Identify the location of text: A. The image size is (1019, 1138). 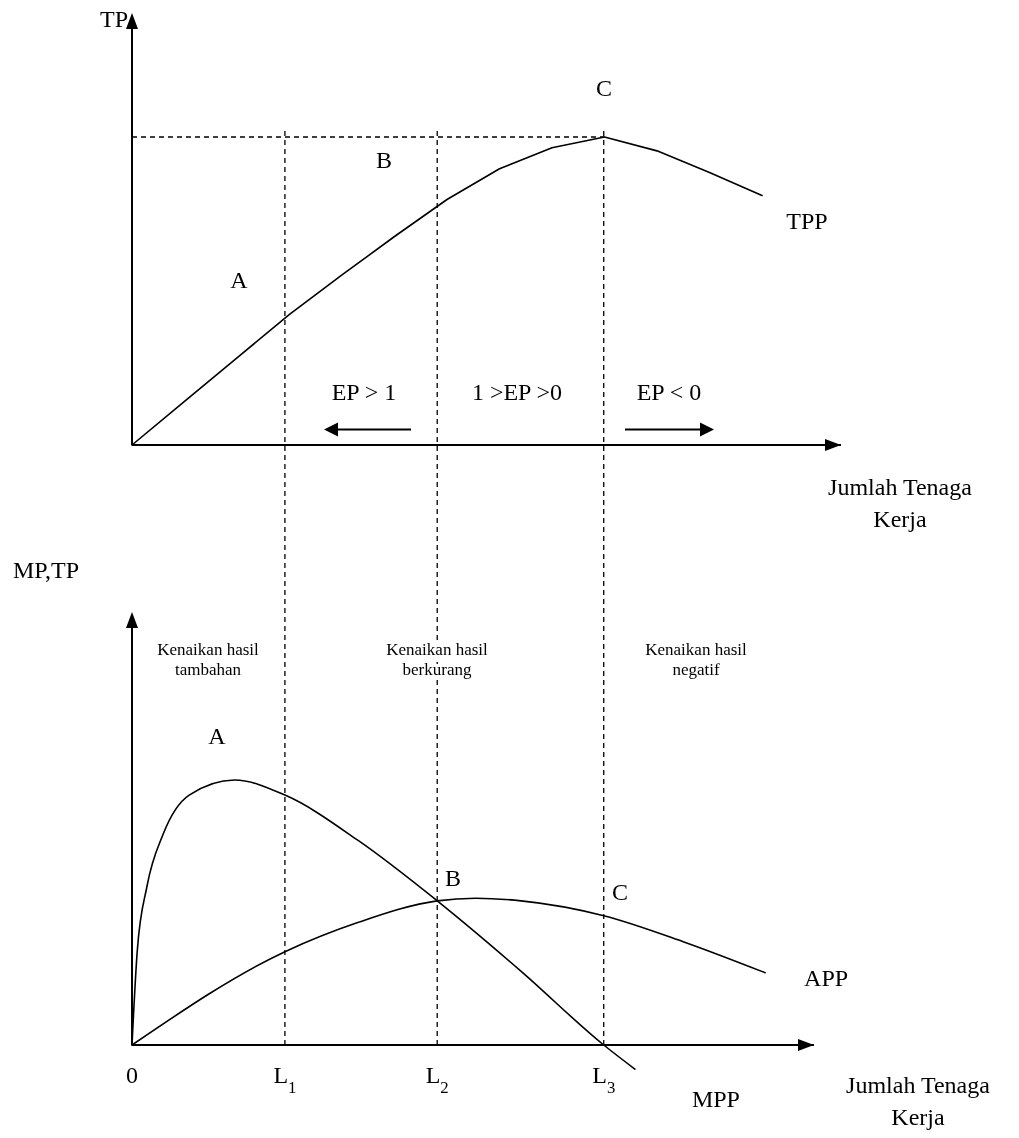
(217, 735).